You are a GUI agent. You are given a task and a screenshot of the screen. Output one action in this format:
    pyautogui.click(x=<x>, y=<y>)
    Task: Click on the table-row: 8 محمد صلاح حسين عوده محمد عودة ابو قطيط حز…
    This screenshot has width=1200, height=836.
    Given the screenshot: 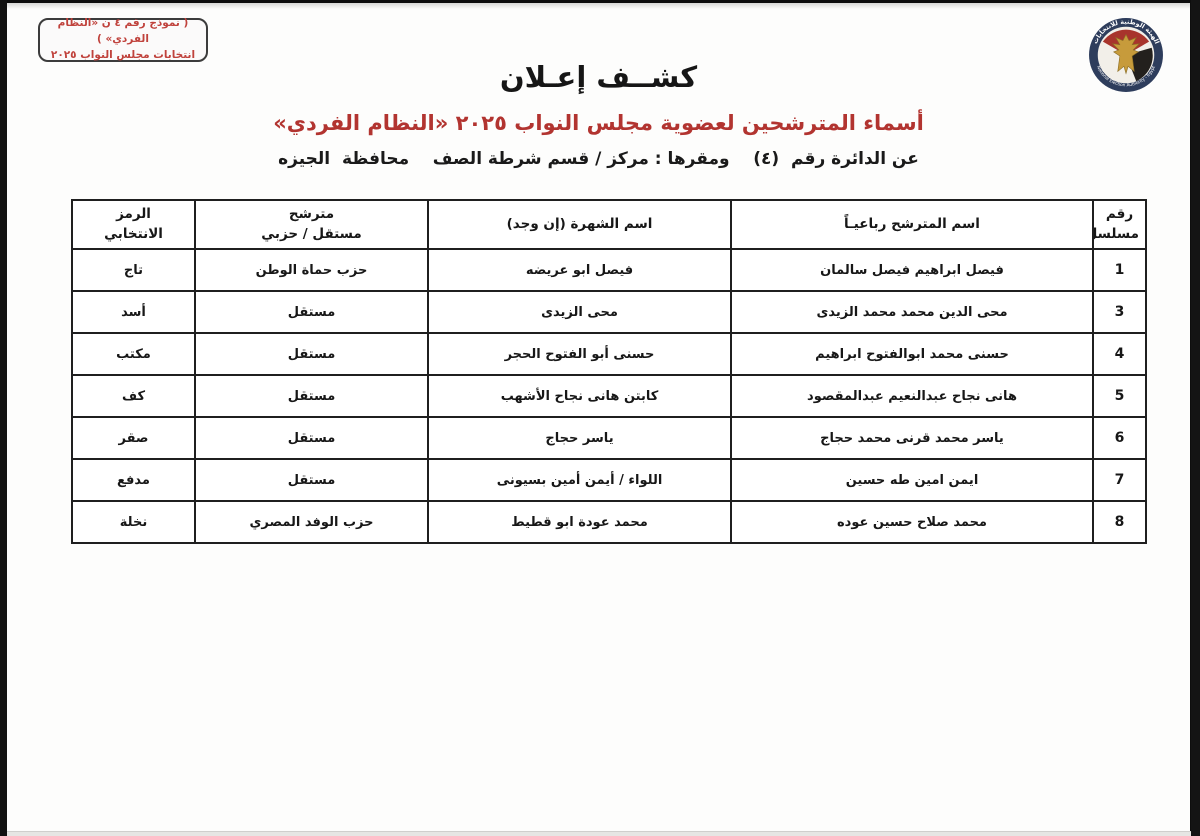 What is the action you would take?
    pyautogui.click(x=609, y=522)
    